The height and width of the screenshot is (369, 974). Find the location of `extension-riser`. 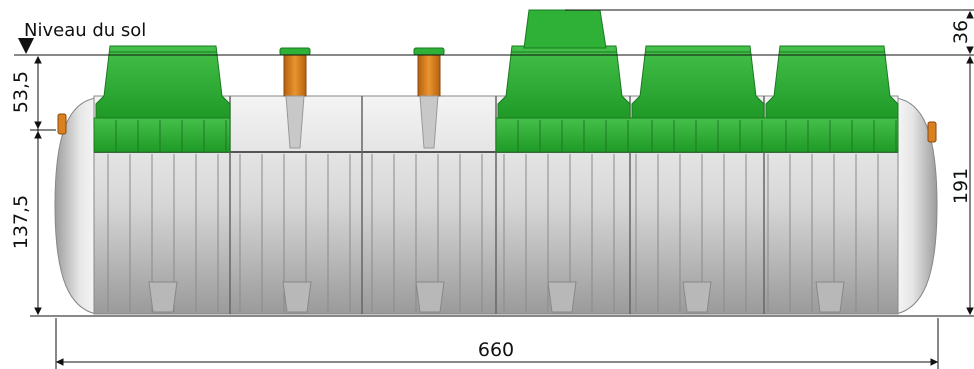

extension-riser is located at coordinates (565, 29).